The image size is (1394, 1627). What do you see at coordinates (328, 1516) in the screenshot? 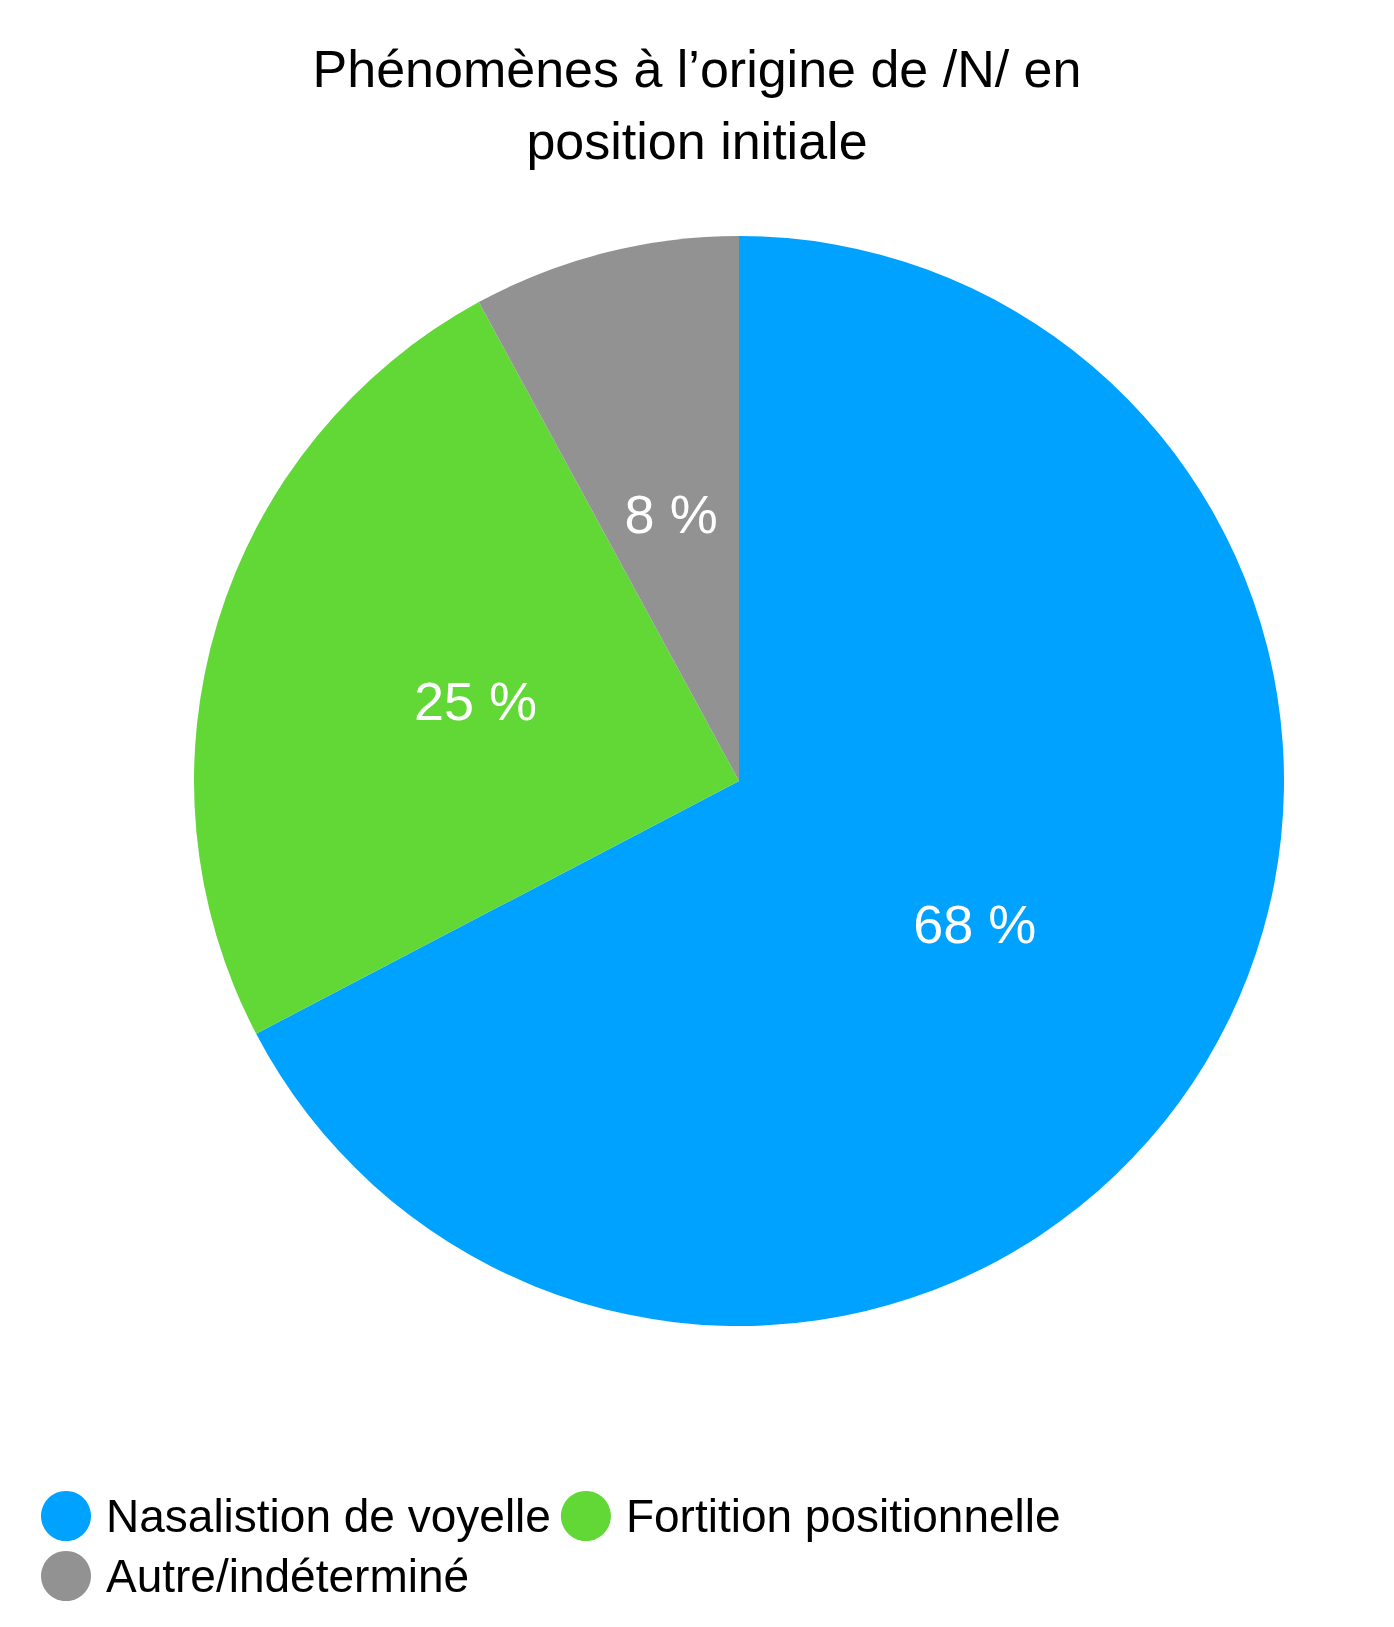
I see `legend-label: Nasalistion de voyelle` at bounding box center [328, 1516].